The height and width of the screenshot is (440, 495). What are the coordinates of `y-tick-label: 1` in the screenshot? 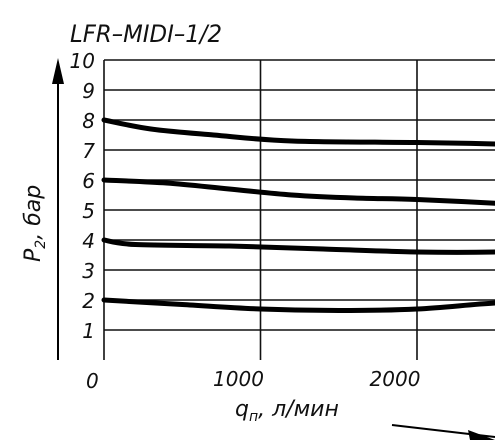 It's located at (88, 331).